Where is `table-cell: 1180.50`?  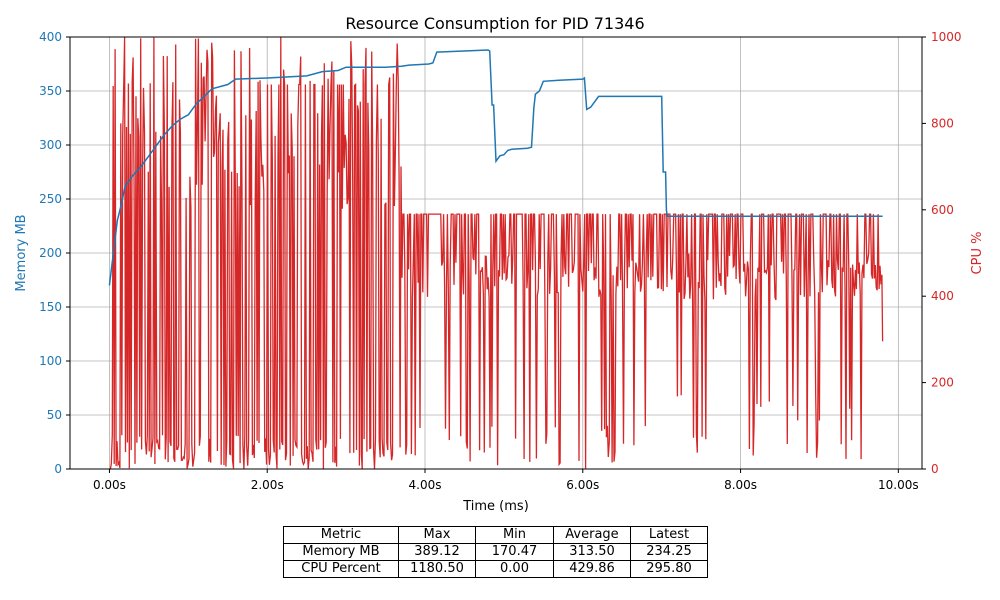 table-cell: 1180.50 is located at coordinates (437, 569).